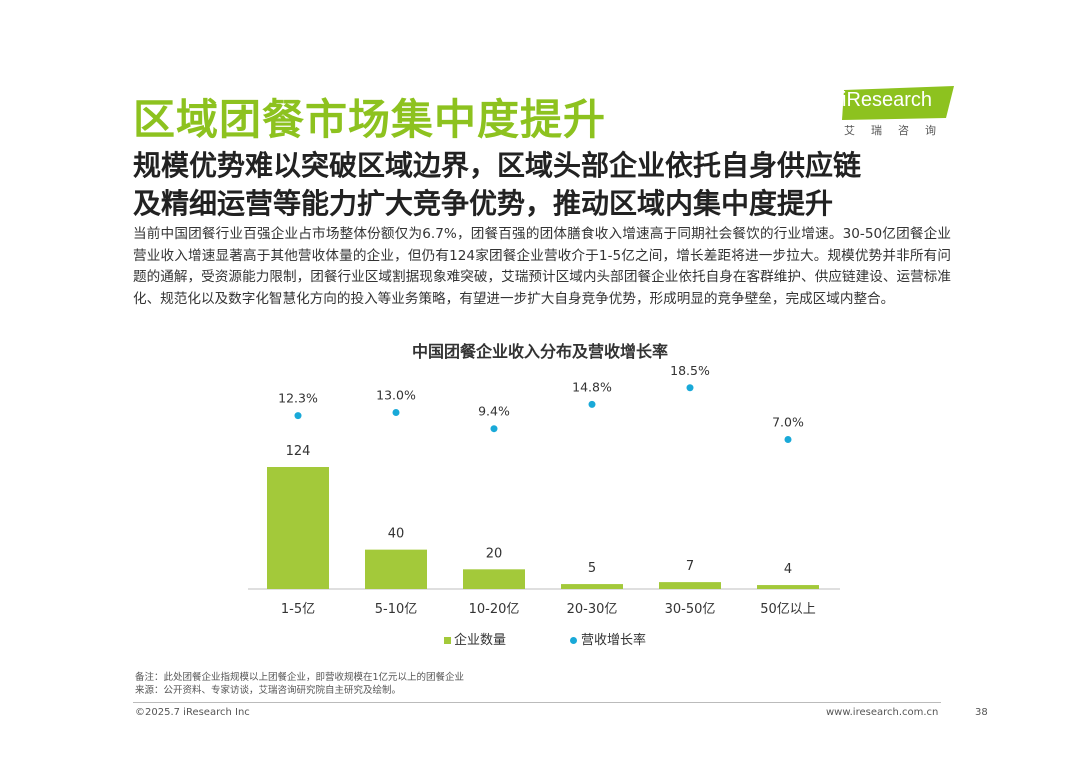  I want to click on growth-value-label: 7.0%, so click(788, 422).